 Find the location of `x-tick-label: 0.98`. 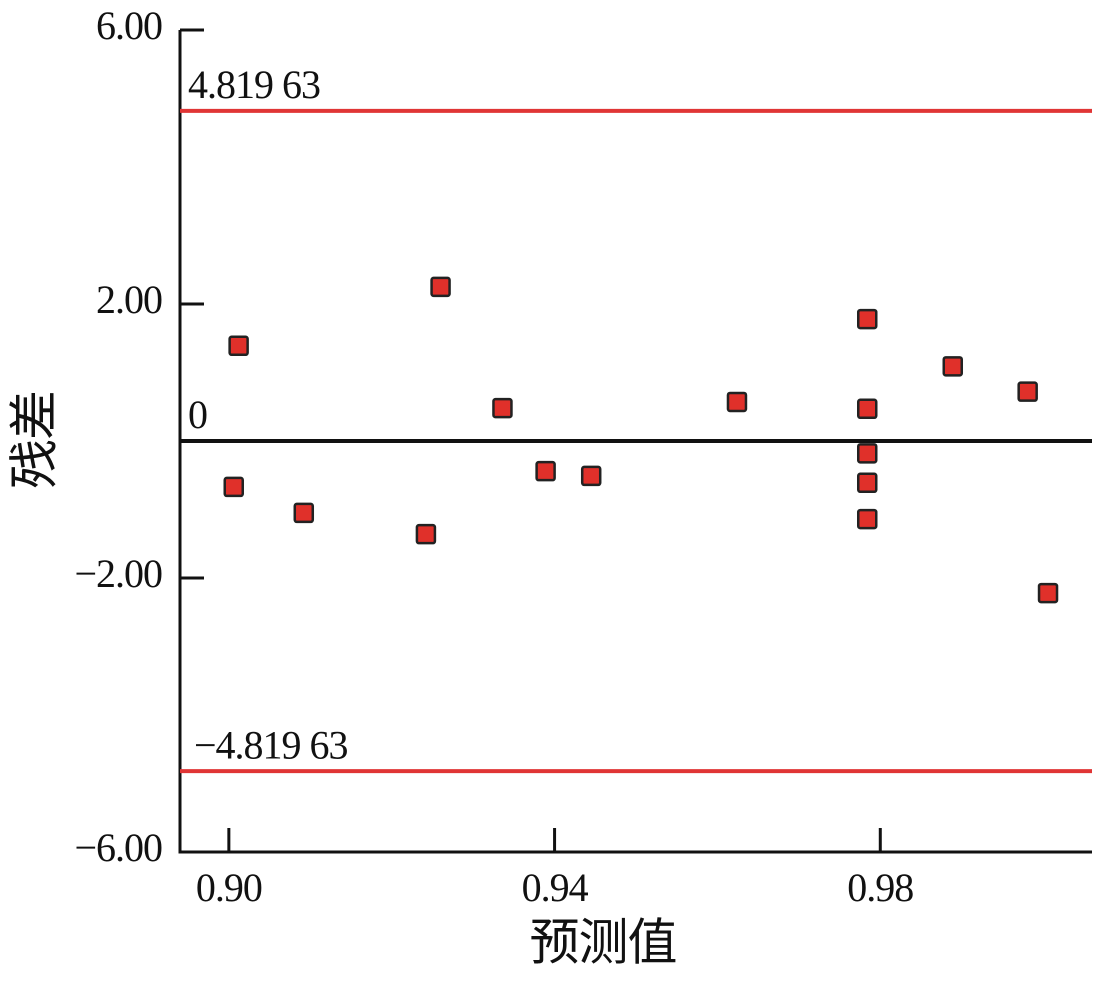

x-tick-label: 0.98 is located at coordinates (880, 887).